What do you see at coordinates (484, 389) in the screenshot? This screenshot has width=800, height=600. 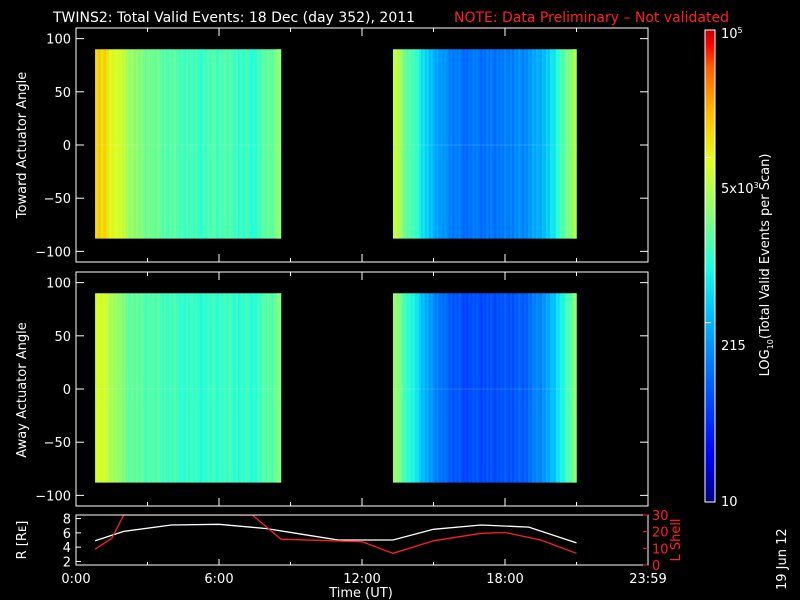 I see `away-zero-band` at bounding box center [484, 389].